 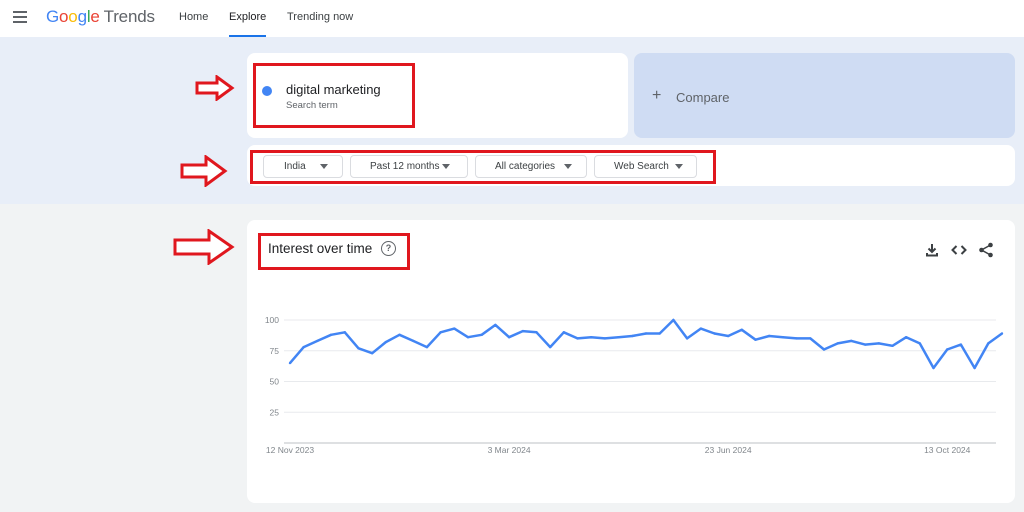 What do you see at coordinates (320, 17) in the screenshot?
I see `nav-trending-now: Trending now` at bounding box center [320, 17].